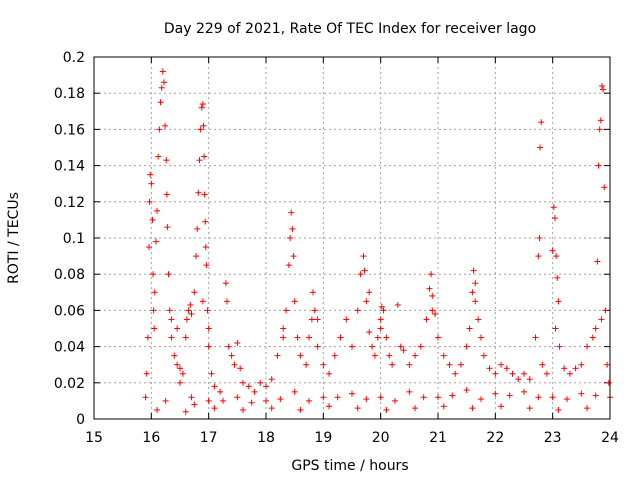 The width and height of the screenshot is (640, 480). I want to click on y-tick-label: 0.18, so click(69, 94).